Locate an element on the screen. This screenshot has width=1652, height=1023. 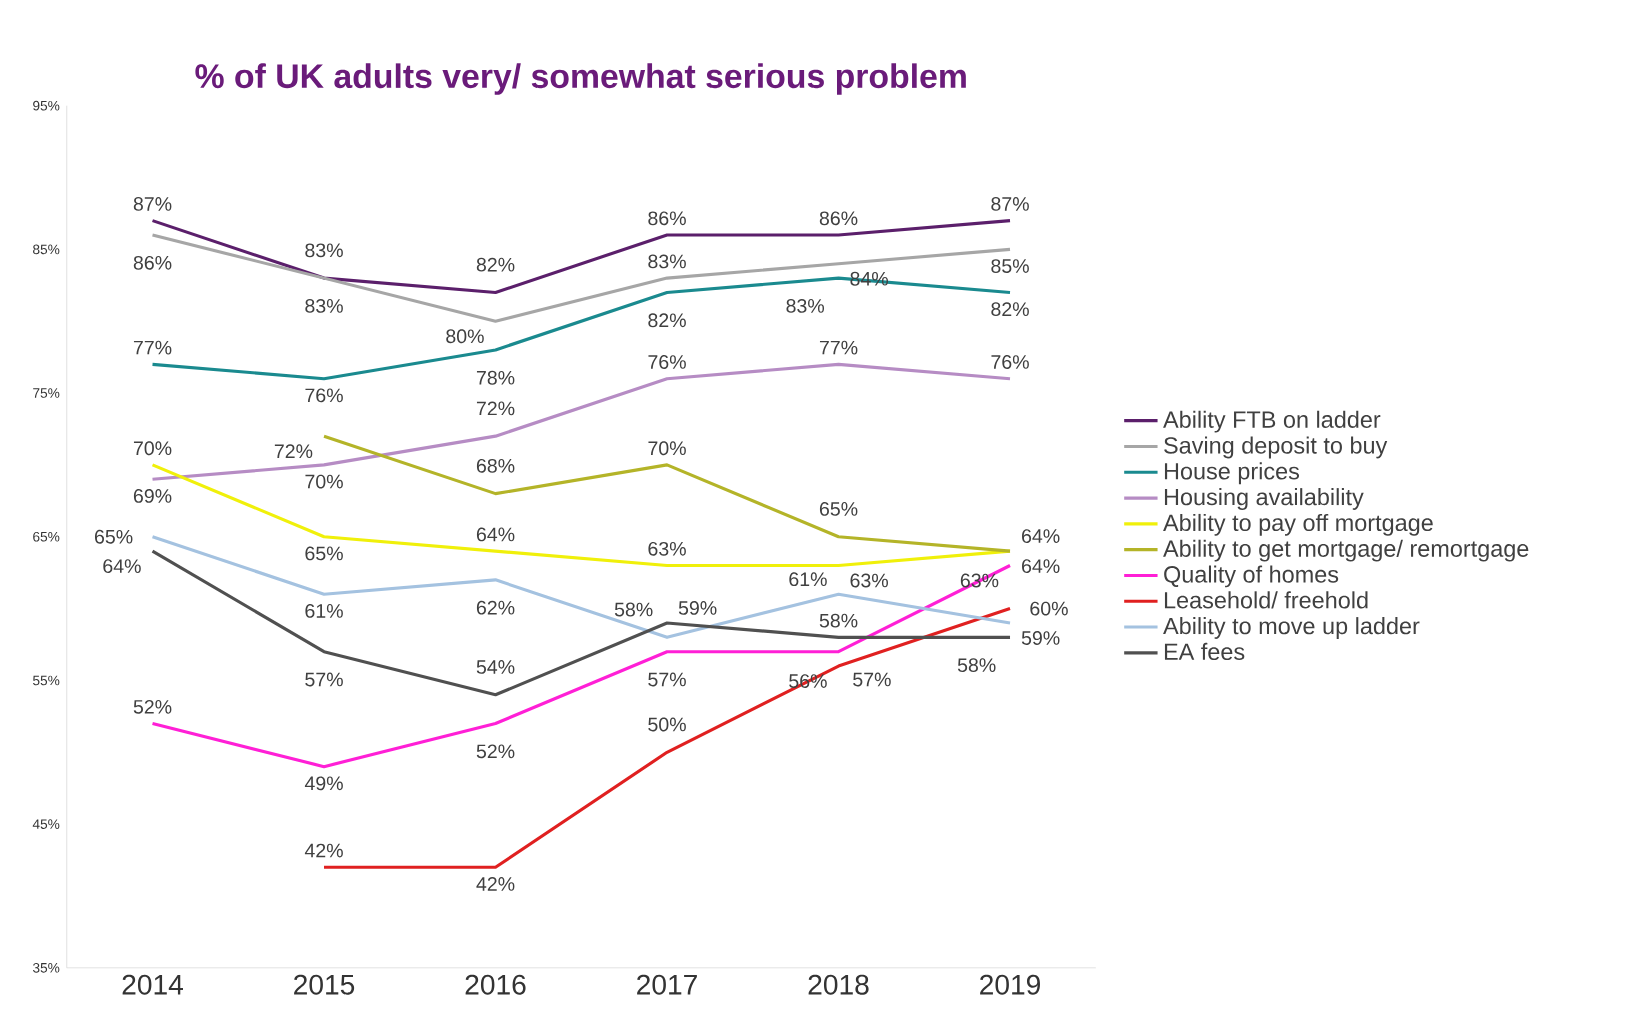
data-label: 69% is located at coordinates (152, 495).